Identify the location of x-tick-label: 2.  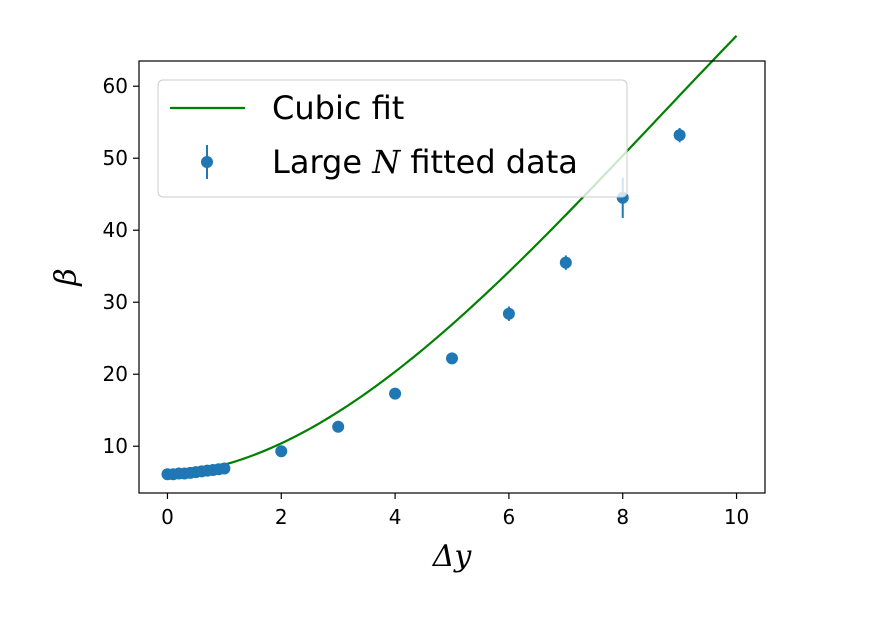
(281, 517).